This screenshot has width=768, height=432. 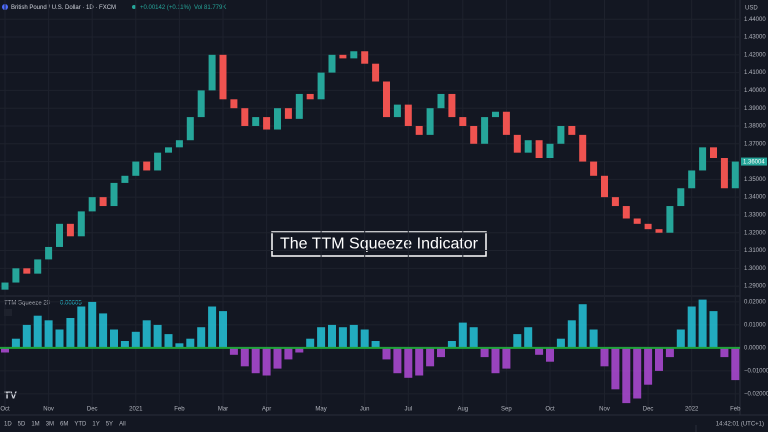 What do you see at coordinates (755, 302) in the screenshot?
I see `y-tick-label: 0.02000` at bounding box center [755, 302].